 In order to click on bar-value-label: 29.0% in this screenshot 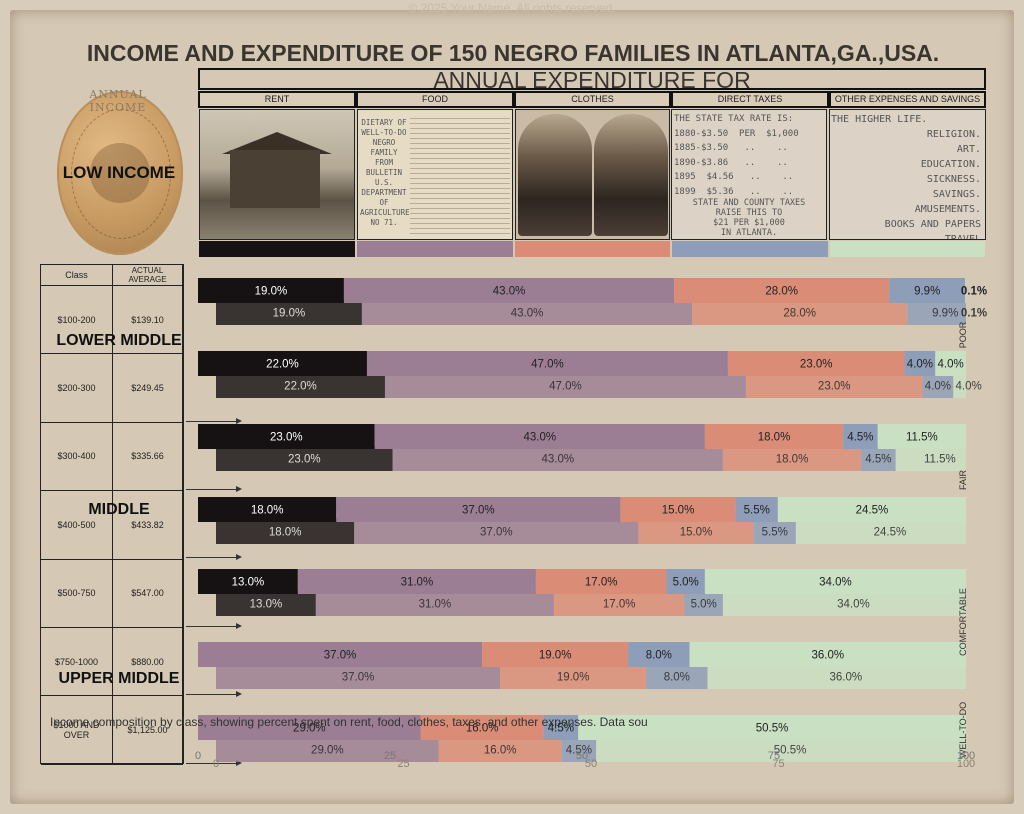, I will do `click(309, 729)`.